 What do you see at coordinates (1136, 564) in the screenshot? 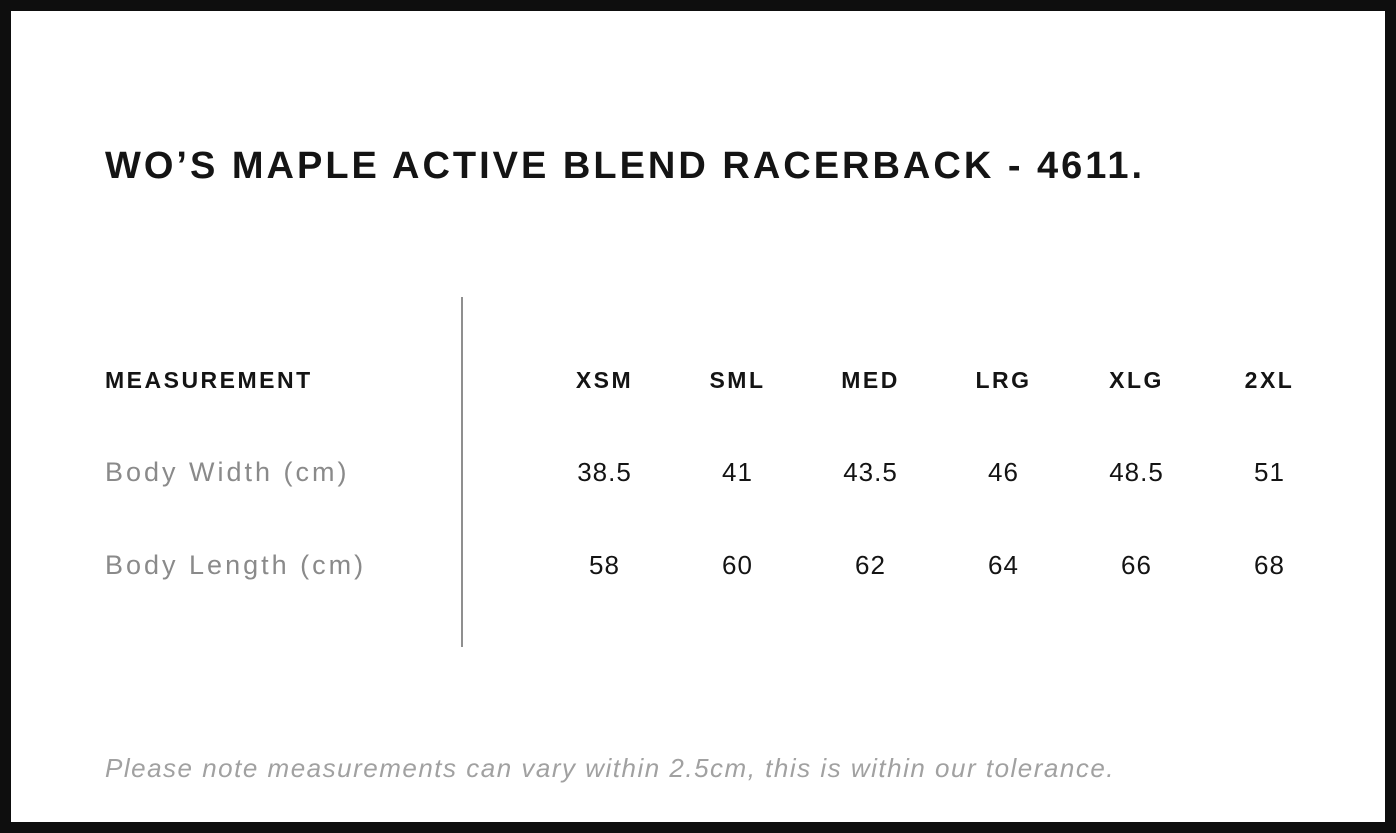
I see `size-value: 66` at bounding box center [1136, 564].